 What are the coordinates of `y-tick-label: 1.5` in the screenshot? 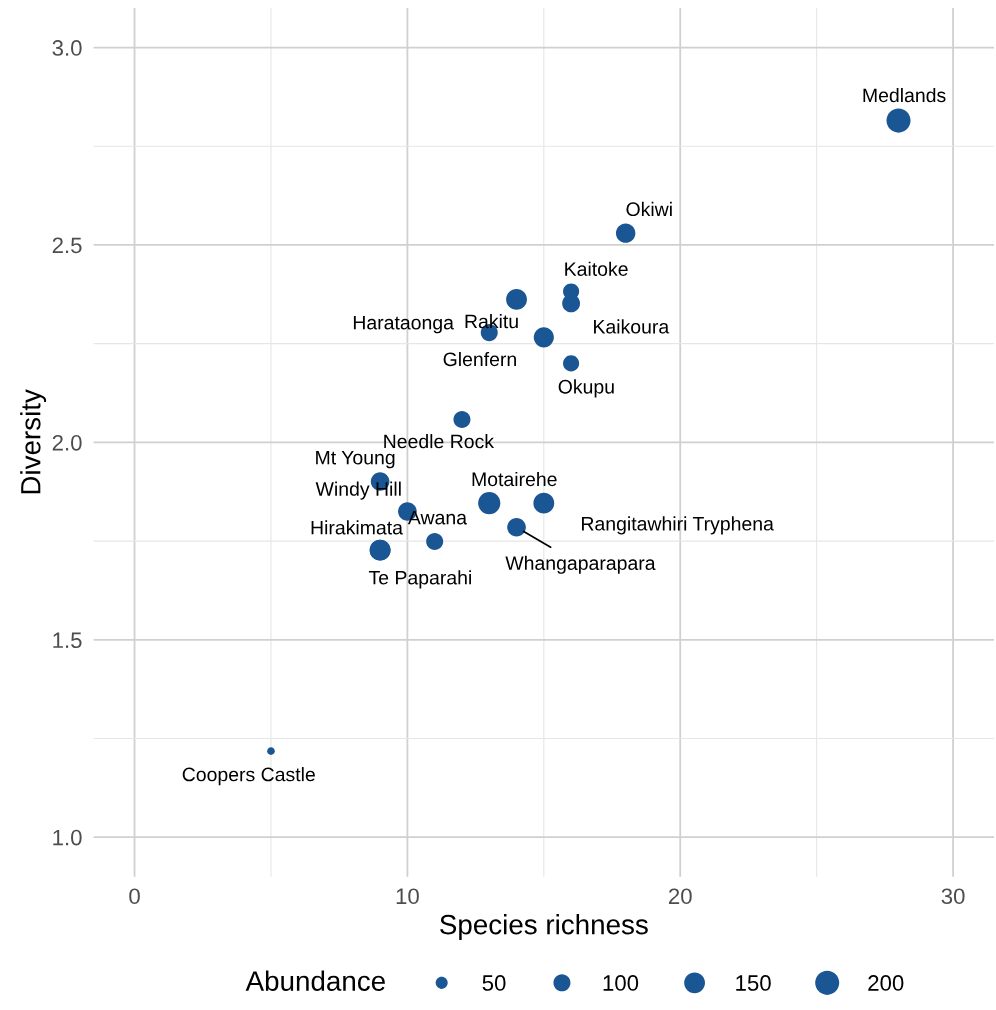 It's located at (67, 640).